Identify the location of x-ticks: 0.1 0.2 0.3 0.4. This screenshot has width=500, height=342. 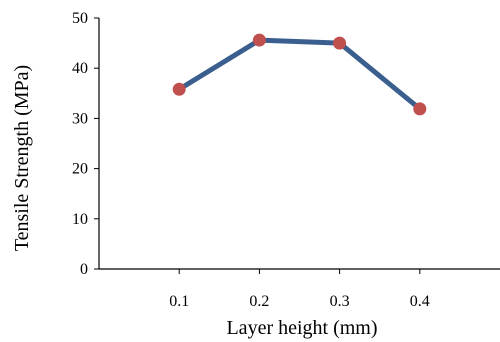
(299, 289).